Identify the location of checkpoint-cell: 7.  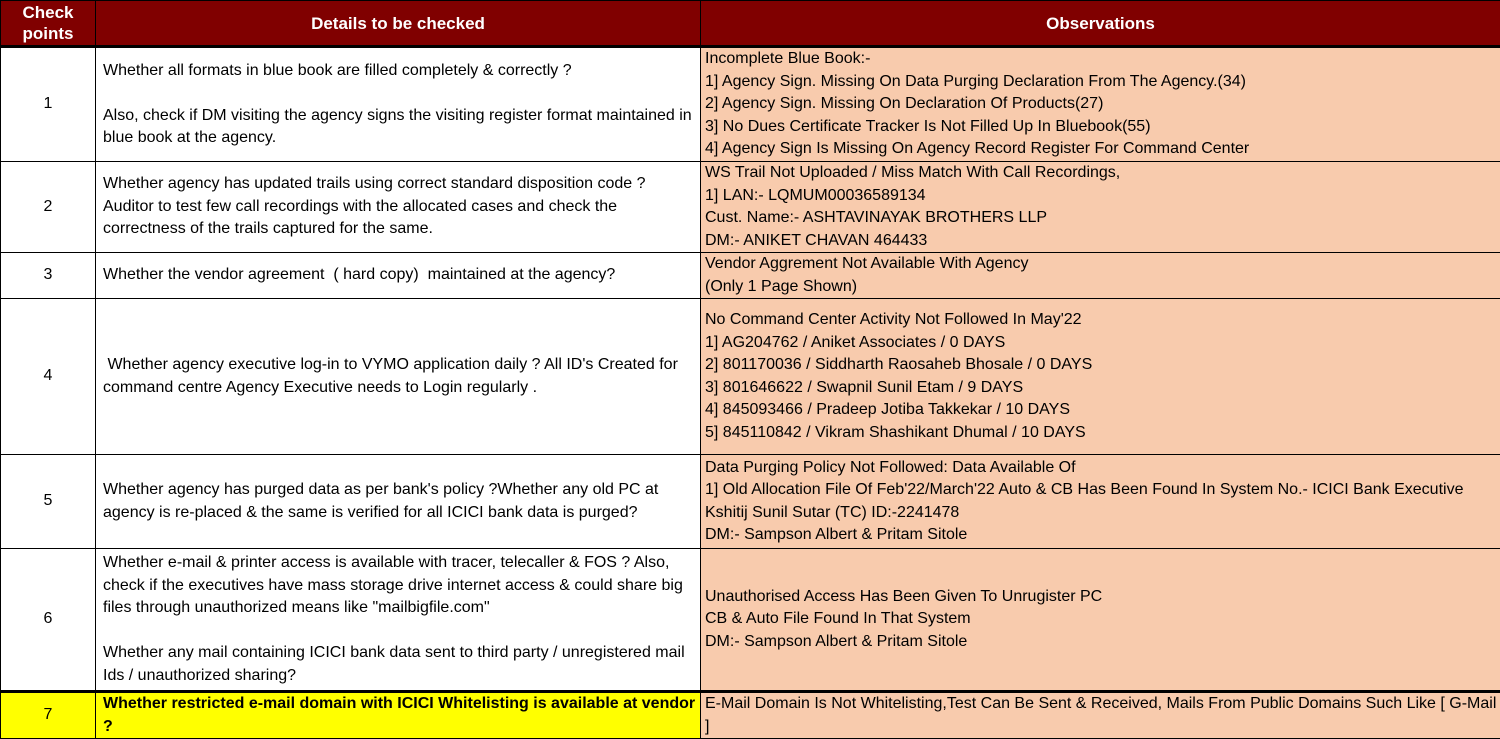
(48, 715).